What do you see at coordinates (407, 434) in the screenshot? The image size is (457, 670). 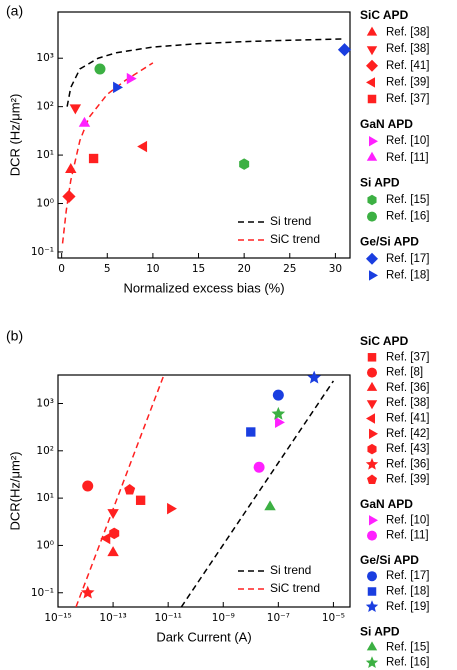 I see `legend-label: Ref. [42]` at bounding box center [407, 434].